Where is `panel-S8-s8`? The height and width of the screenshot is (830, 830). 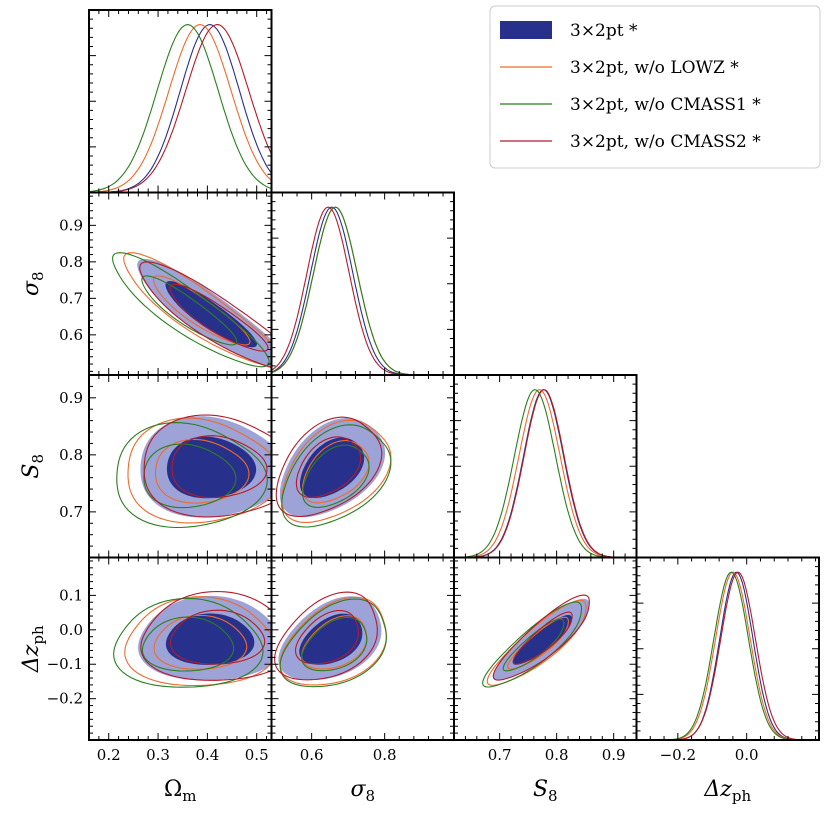
panel-S8-s8 is located at coordinates (333, 472).